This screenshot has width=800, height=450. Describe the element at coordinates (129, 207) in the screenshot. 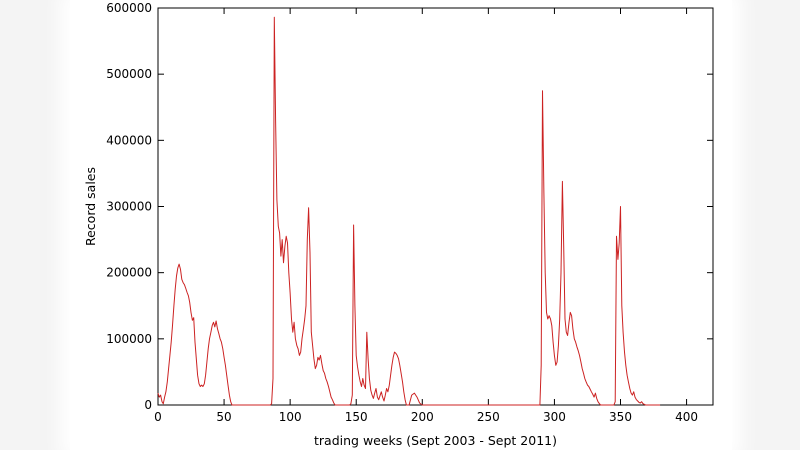

I see `y-tick-label: 300000` at that location.